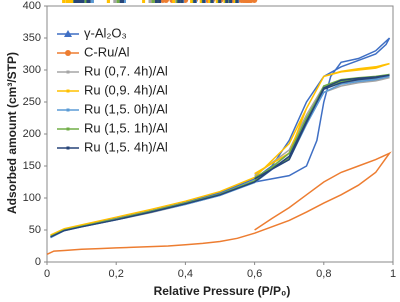  What do you see at coordinates (185, 274) in the screenshot?
I see `x-tick-label: 0,4` at bounding box center [185, 274].